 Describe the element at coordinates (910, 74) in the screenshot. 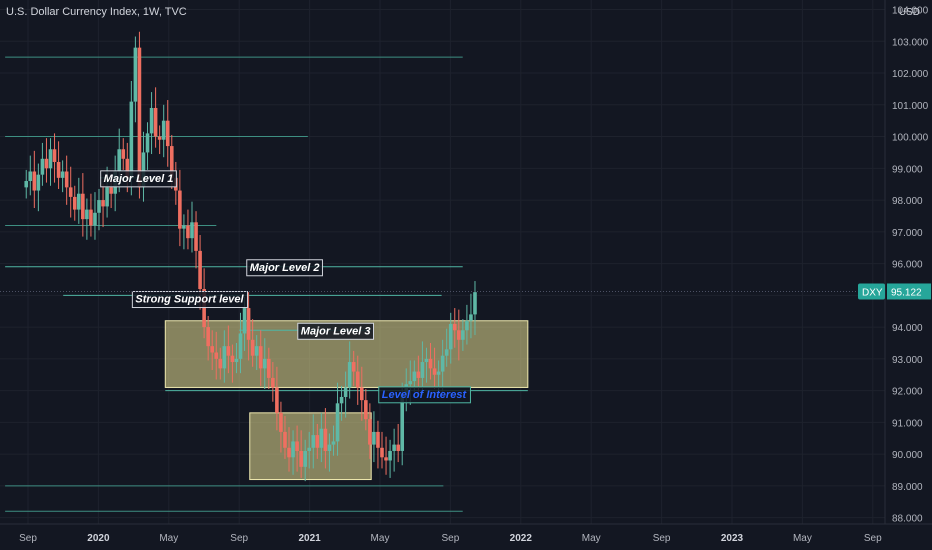

I see `y-tick-label: 102.000` at that location.